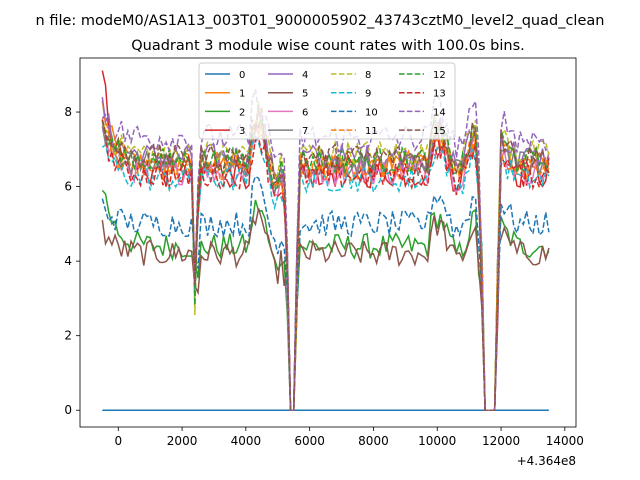 Image resolution: width=640 pixels, height=480 pixels. What do you see at coordinates (439, 112) in the screenshot?
I see `legend-label-14: 14` at bounding box center [439, 112].